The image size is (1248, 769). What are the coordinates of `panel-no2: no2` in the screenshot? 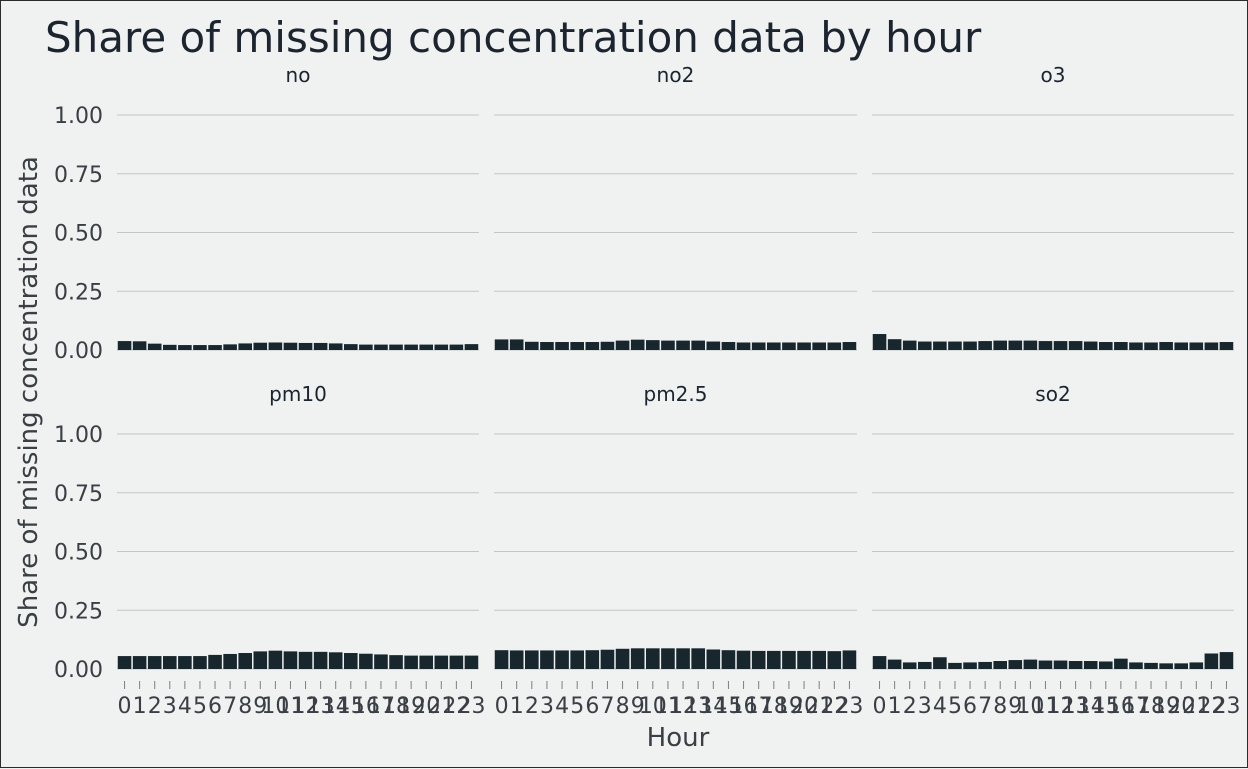 It's located at (675, 207).